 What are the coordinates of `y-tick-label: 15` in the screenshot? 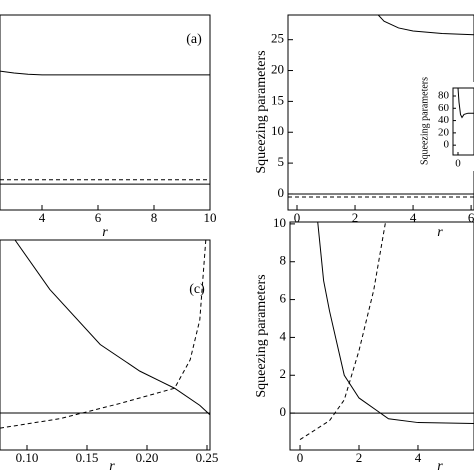 It's located at (277, 99).